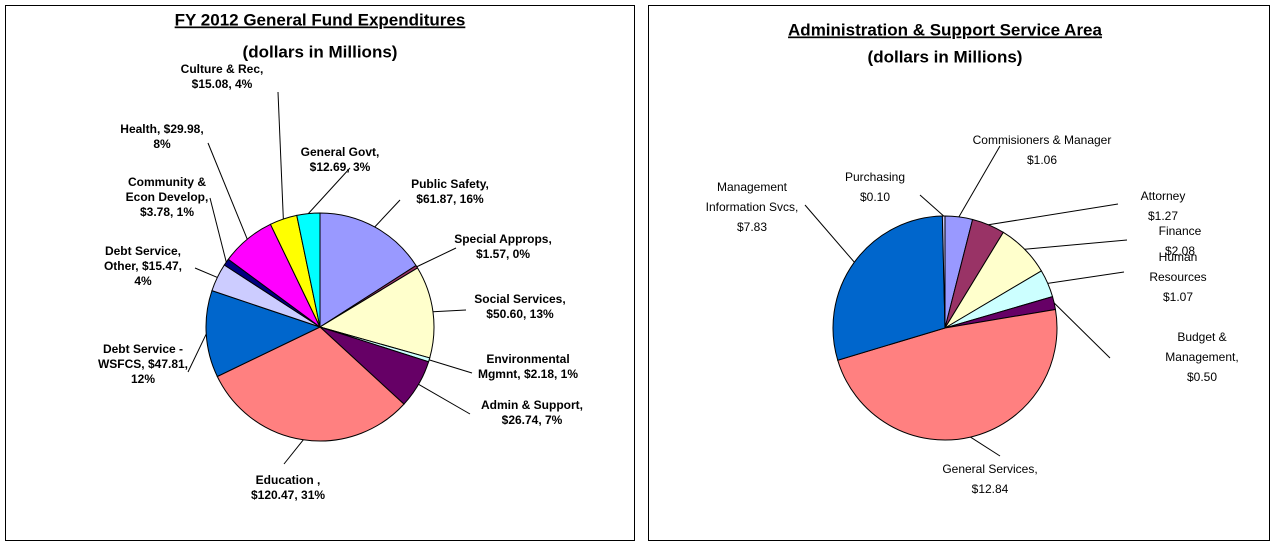  I want to click on data-label: Special Approps,, so click(503, 239).